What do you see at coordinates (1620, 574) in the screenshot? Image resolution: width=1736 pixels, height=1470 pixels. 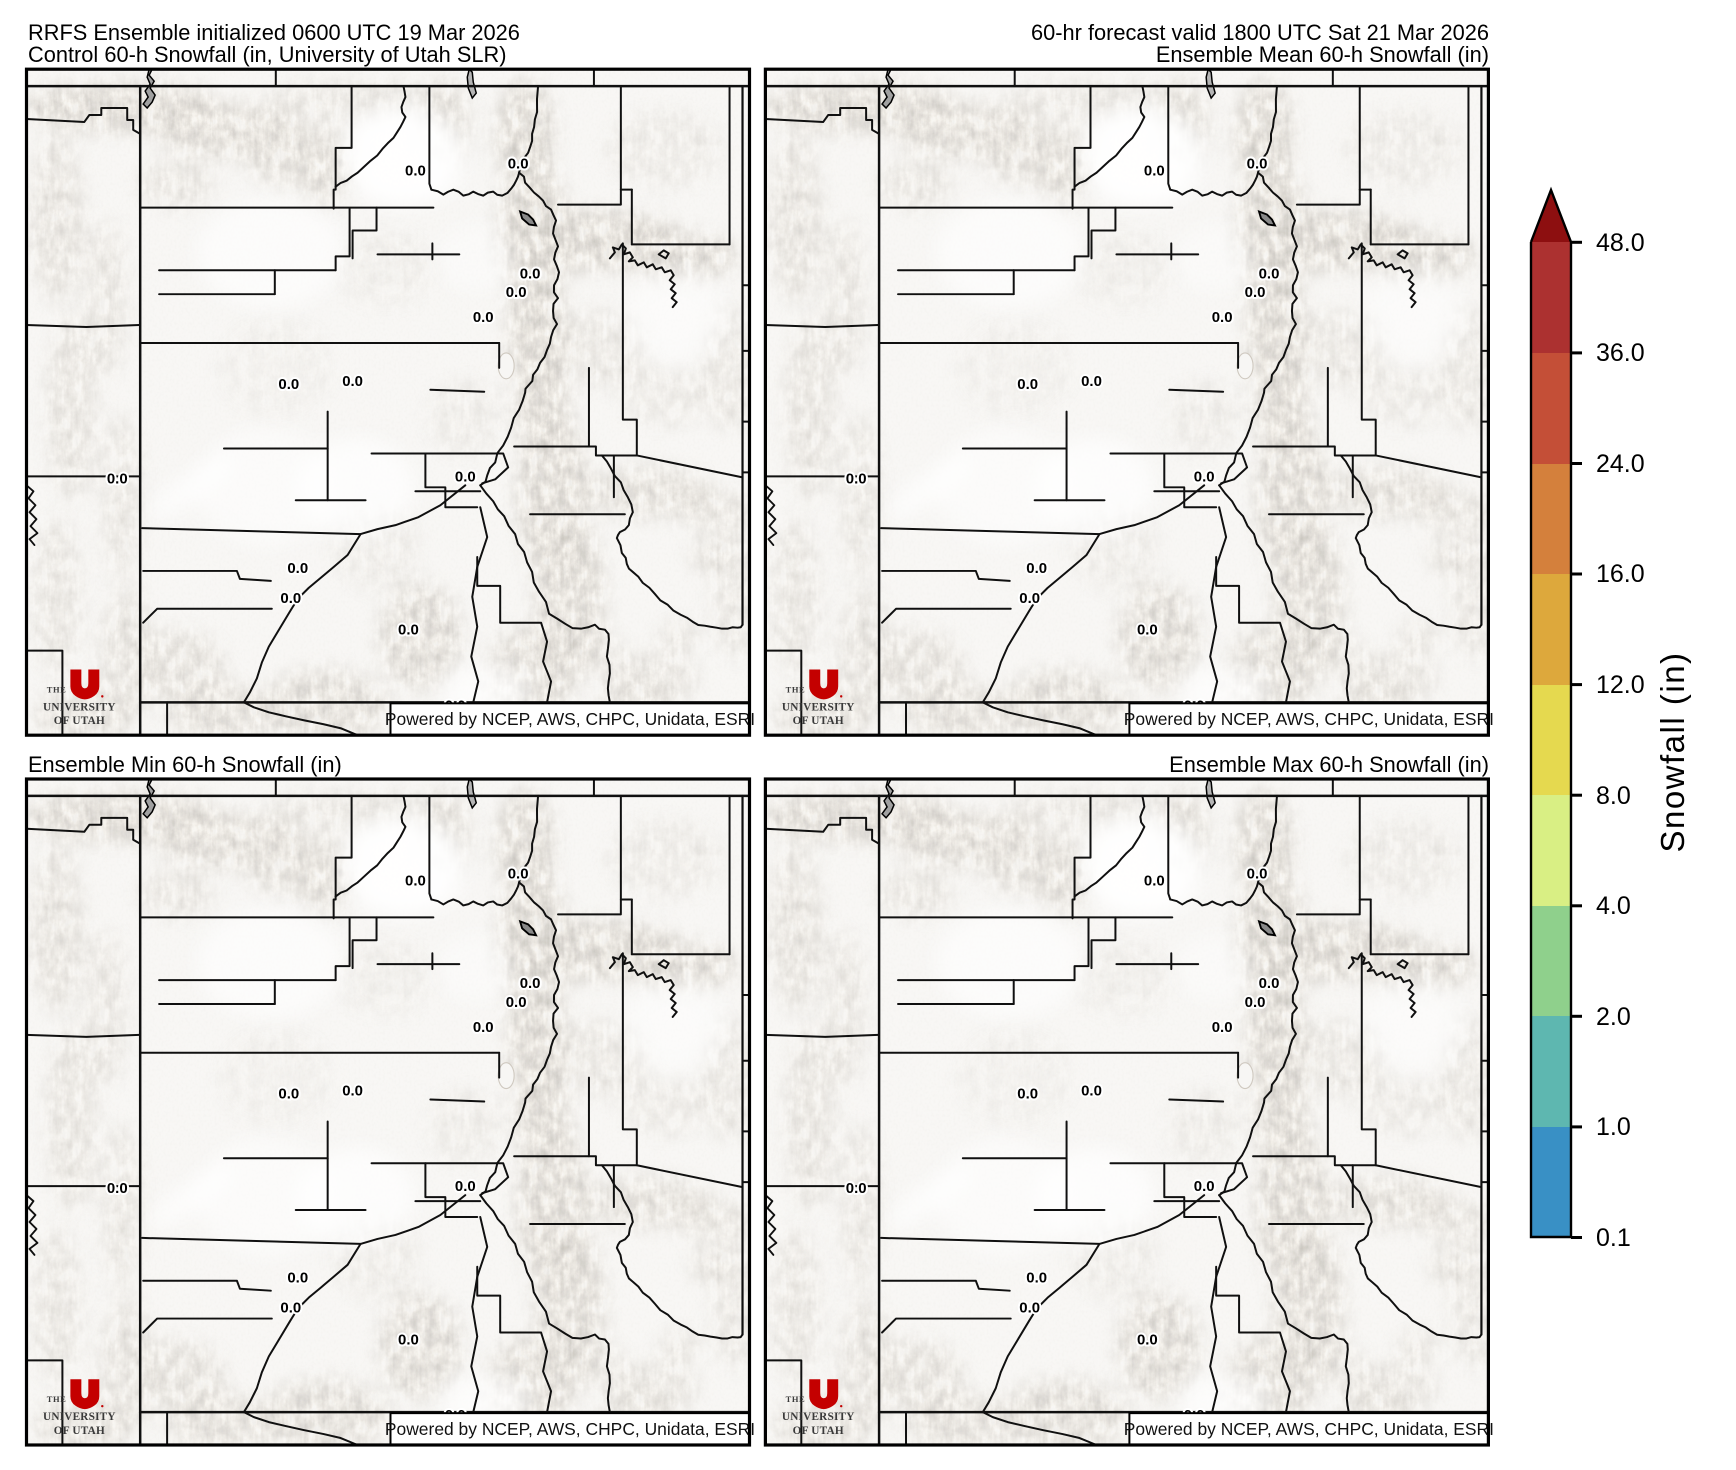 I see `svg-text: 16.0` at bounding box center [1620, 574].